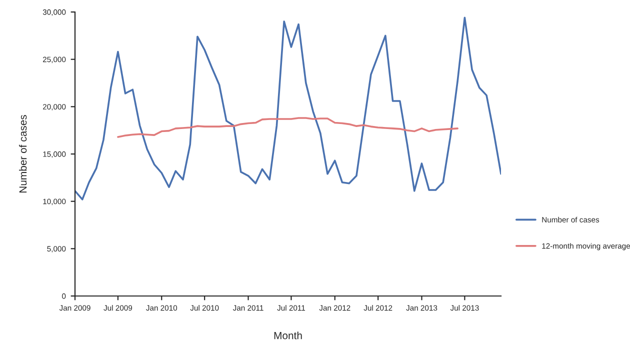 This screenshot has height=343, width=630. I want to click on y-axis-title: Number of cases, so click(23, 154).